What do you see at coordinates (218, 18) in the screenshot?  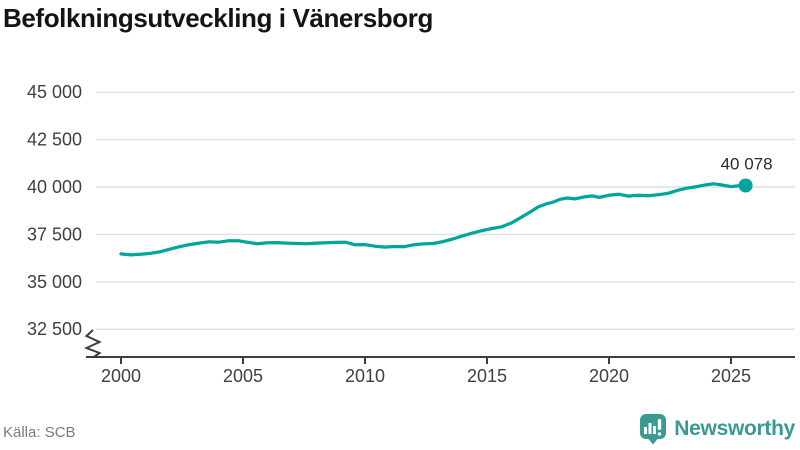 I see `chart-title: Befolkningsutveckling i Vänersborg` at bounding box center [218, 18].